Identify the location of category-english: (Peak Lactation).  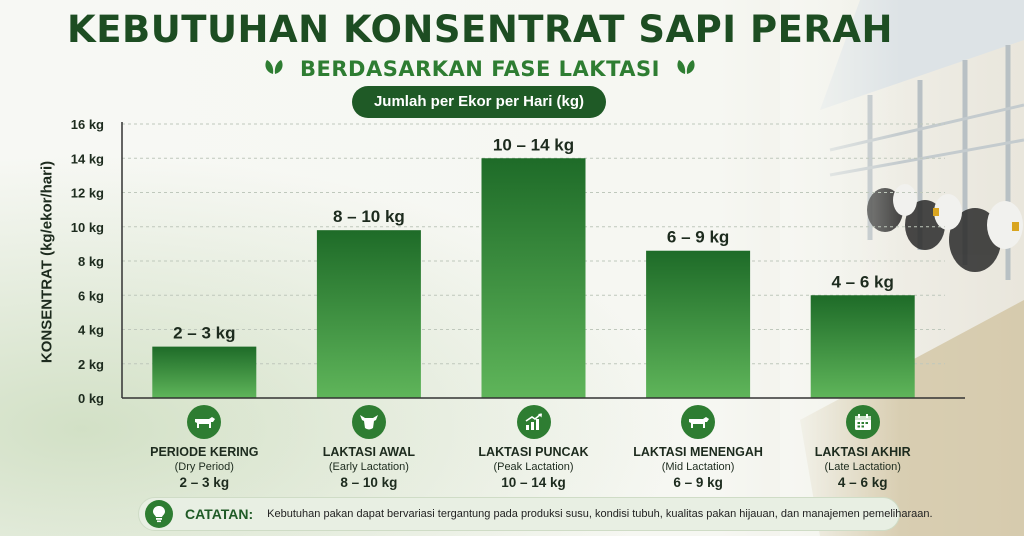
(533, 467).